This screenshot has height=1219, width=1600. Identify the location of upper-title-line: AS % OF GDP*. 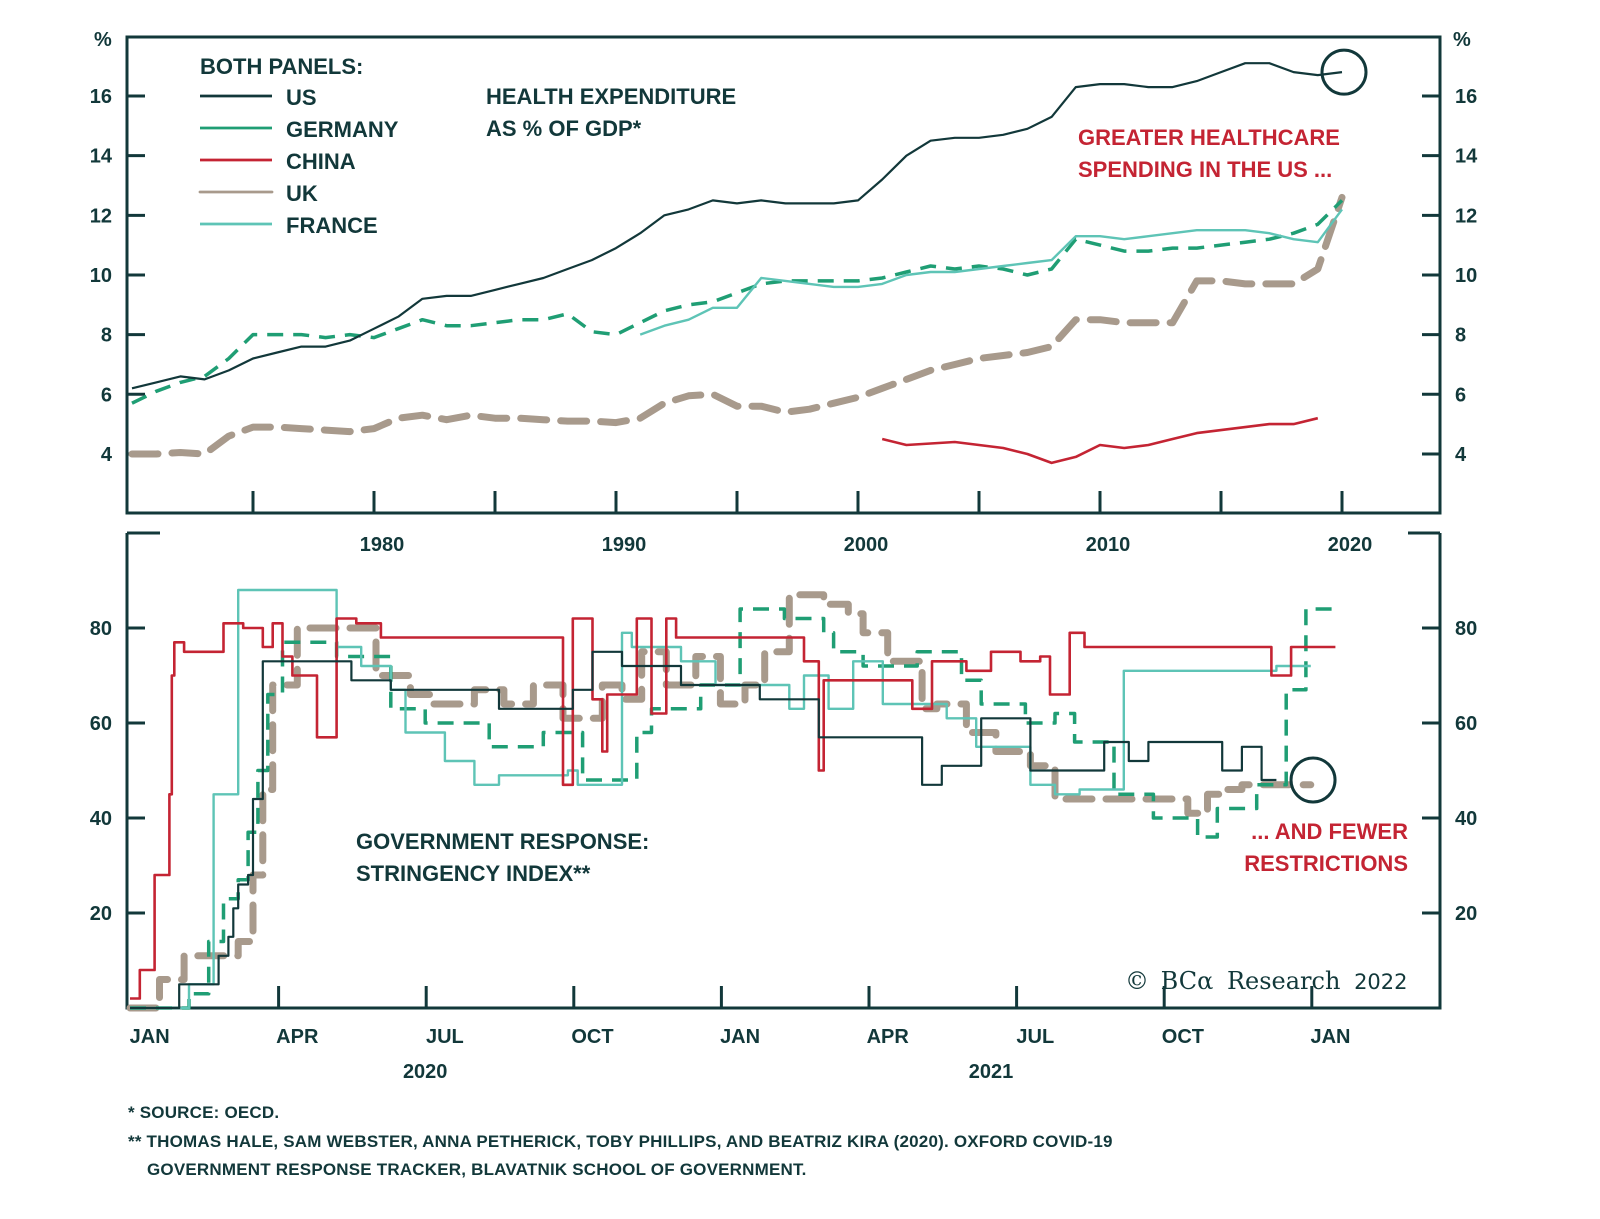
(564, 128).